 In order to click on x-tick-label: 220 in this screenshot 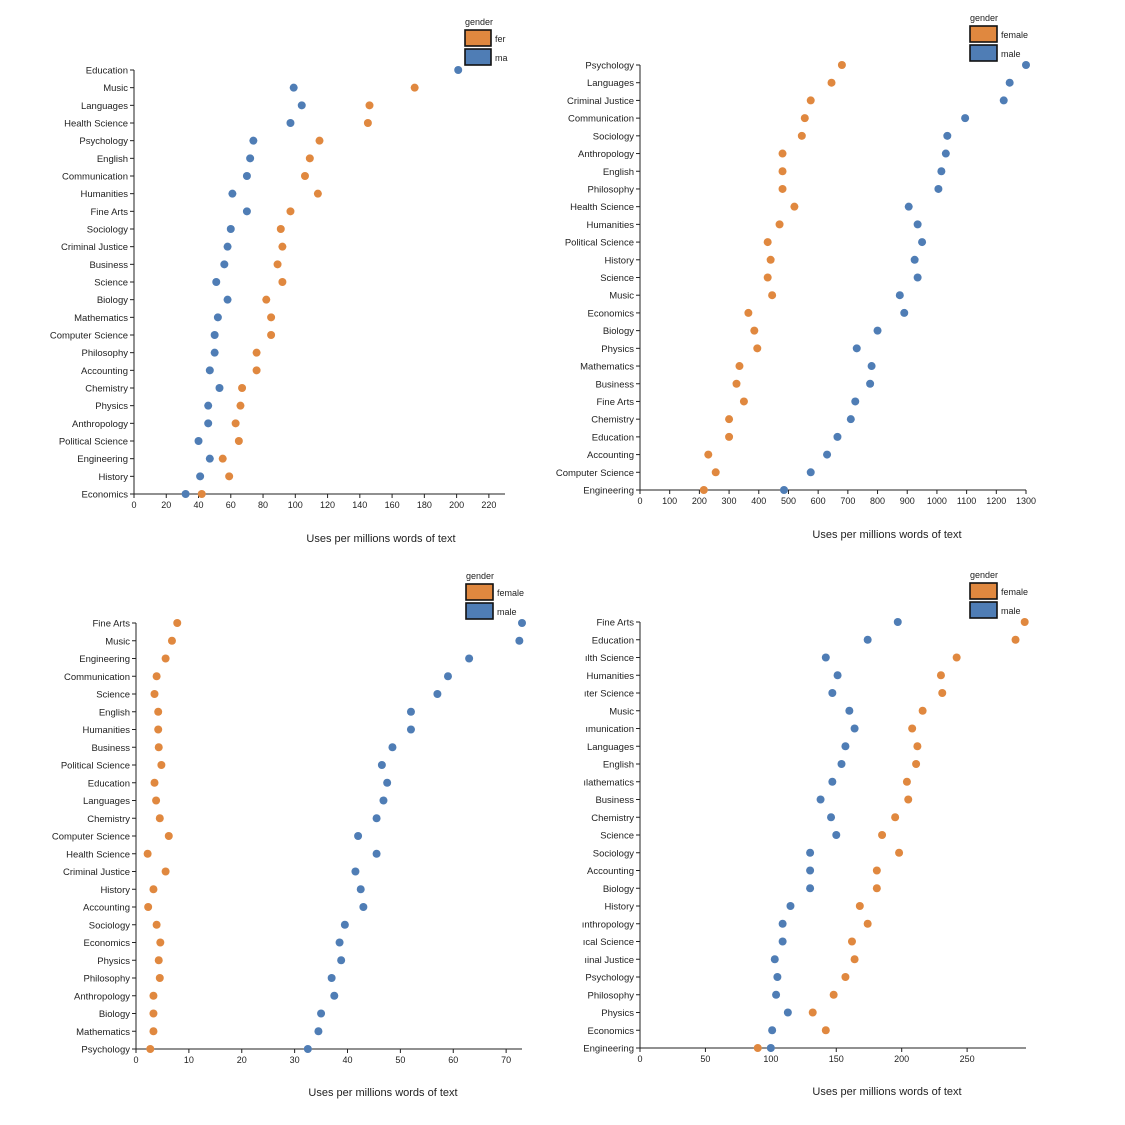, I will do `click(488, 505)`.